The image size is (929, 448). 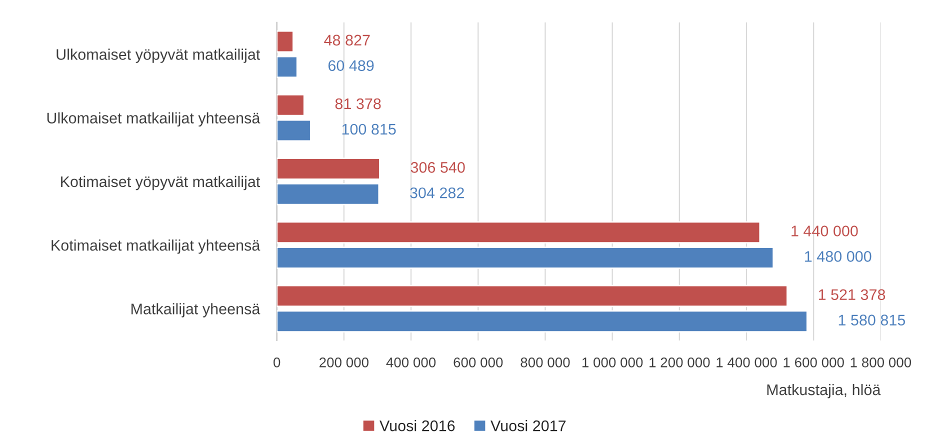 I want to click on y-tick-label: Kotimaiset matkailijat yhteensä, so click(x=156, y=247).